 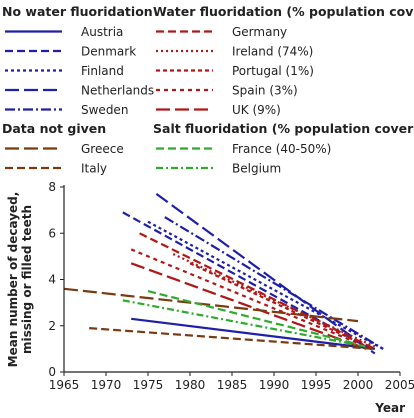 I want to click on legend-group-title: Data not given, so click(x=54, y=128).